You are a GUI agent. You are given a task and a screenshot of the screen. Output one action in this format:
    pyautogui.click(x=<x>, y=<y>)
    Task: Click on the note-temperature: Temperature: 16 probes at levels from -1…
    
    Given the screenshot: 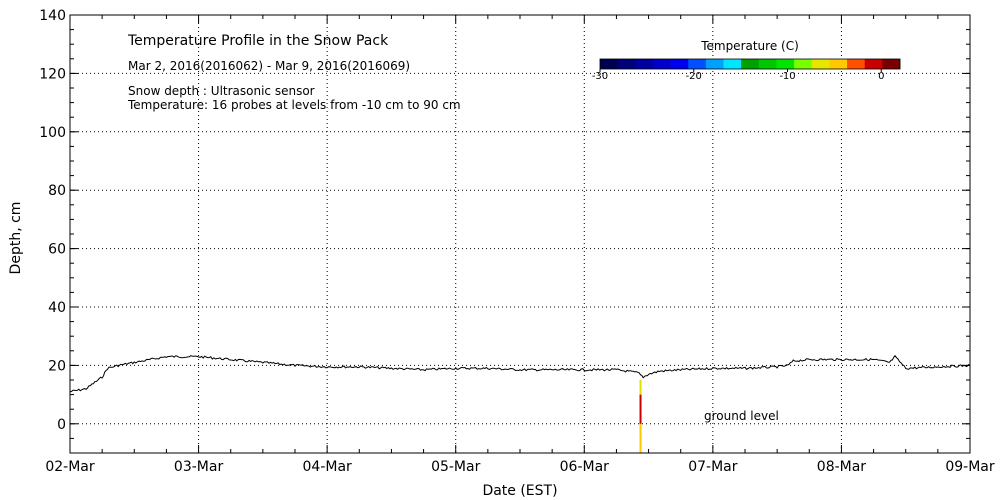 What is the action you would take?
    pyautogui.click(x=294, y=105)
    